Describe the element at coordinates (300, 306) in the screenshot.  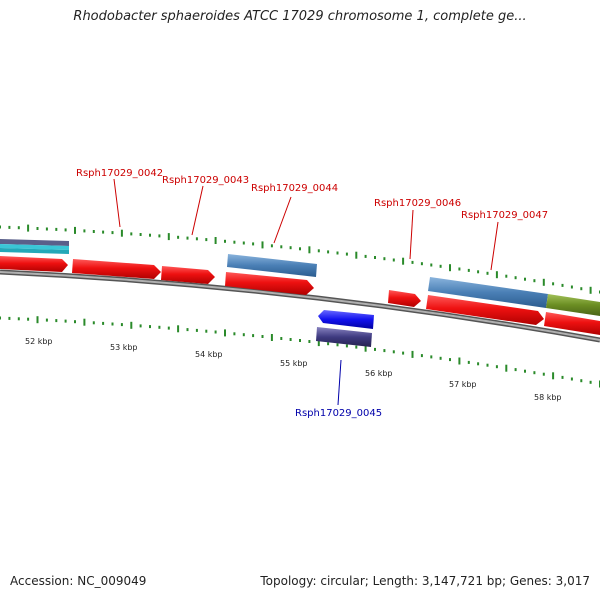
I see `backbone` at that location.